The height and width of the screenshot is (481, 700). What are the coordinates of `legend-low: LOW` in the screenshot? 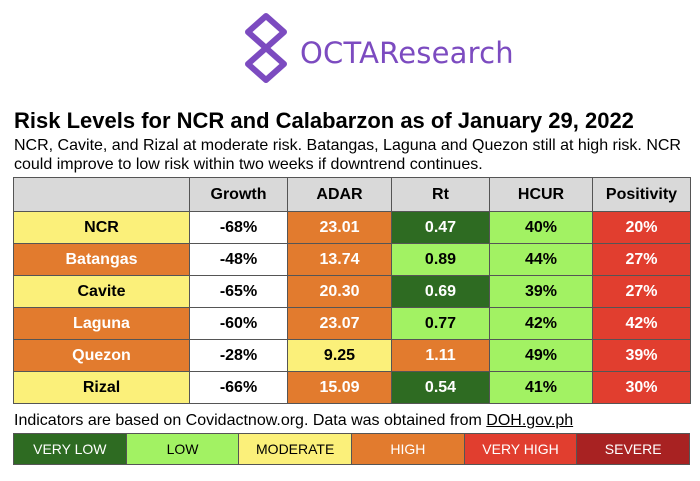 It's located at (183, 449).